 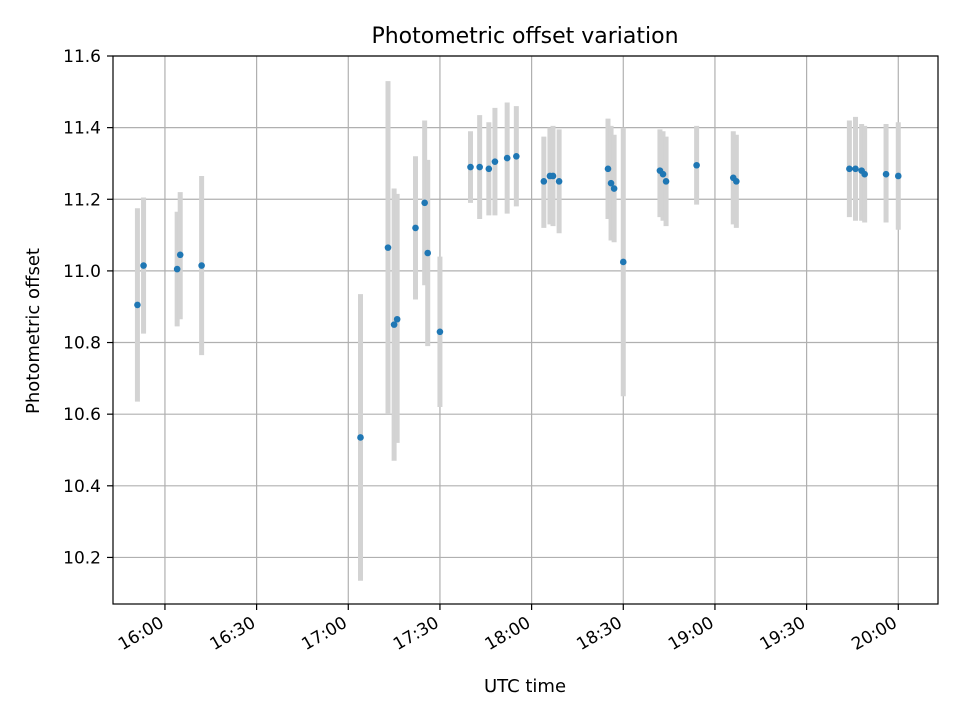 What do you see at coordinates (691, 634) in the screenshot?
I see `x-tick-label: 19:00` at bounding box center [691, 634].